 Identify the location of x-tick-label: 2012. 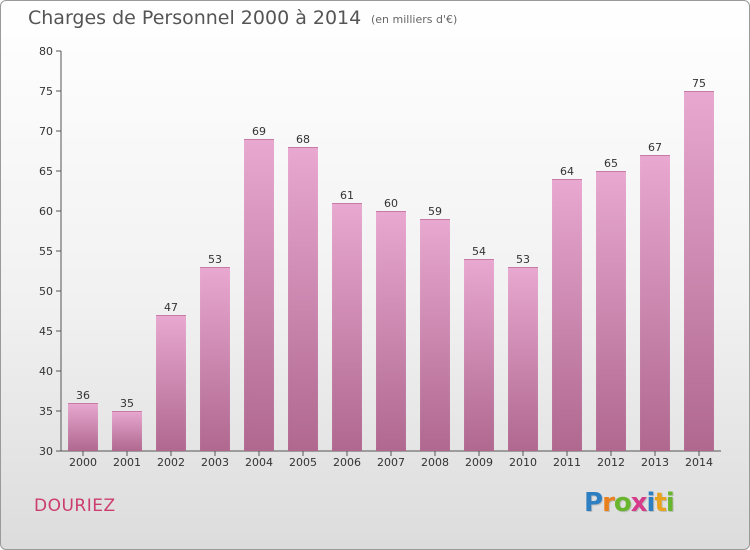
(611, 462).